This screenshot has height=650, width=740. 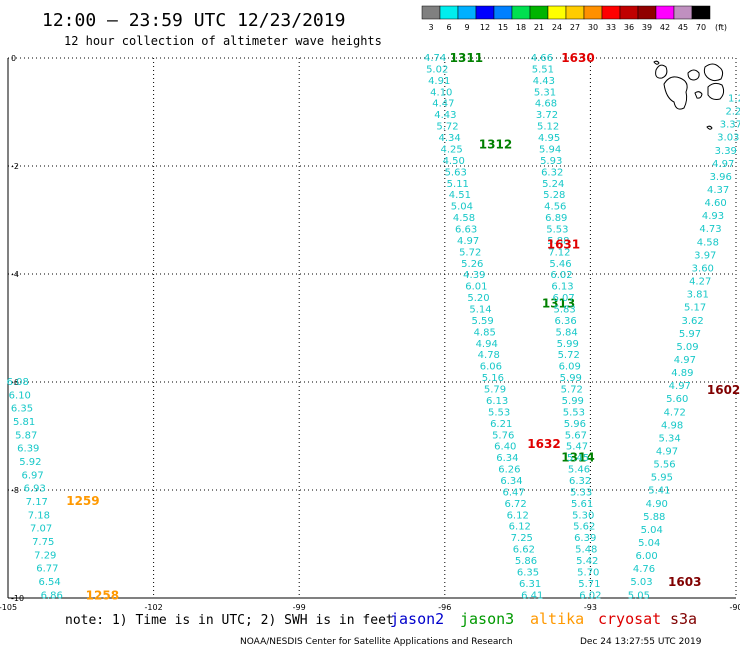 What do you see at coordinates (710, 229) in the screenshot?
I see `wave-height-value: 4.73` at bounding box center [710, 229].